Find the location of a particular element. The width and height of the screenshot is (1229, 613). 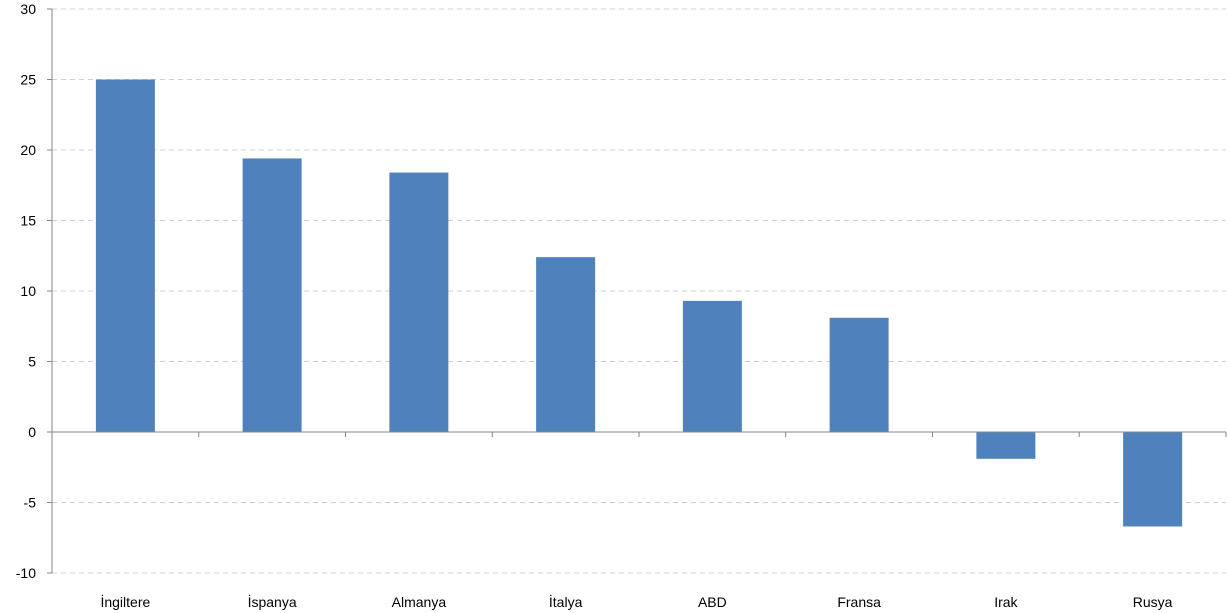

y-tick-label: 25 is located at coordinates (28, 80).